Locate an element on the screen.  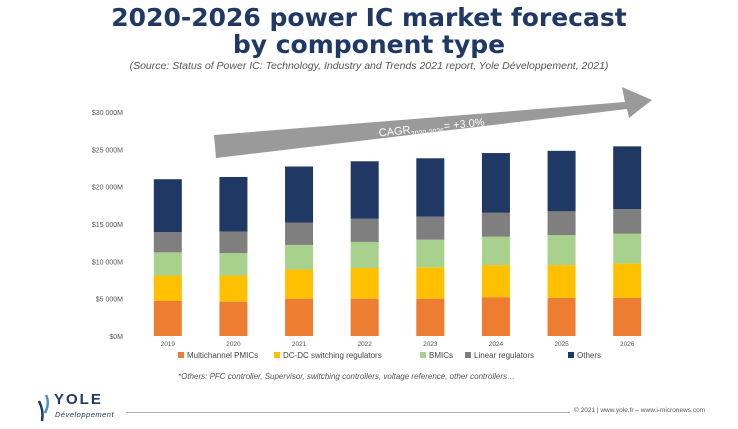
cagr-arrow: CAGR2020-2026= +3.0% is located at coordinates (433, 122).